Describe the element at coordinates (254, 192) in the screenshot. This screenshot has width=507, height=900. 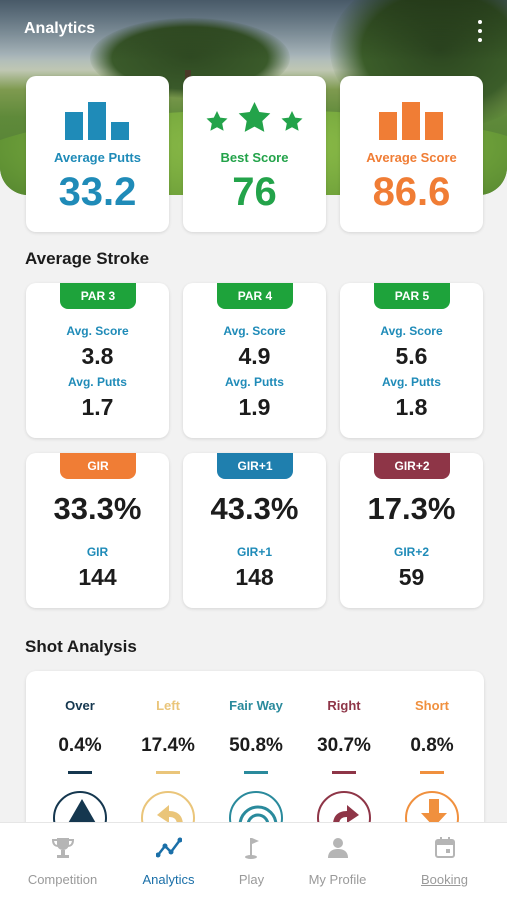
I see `stat-value: 76` at that location.